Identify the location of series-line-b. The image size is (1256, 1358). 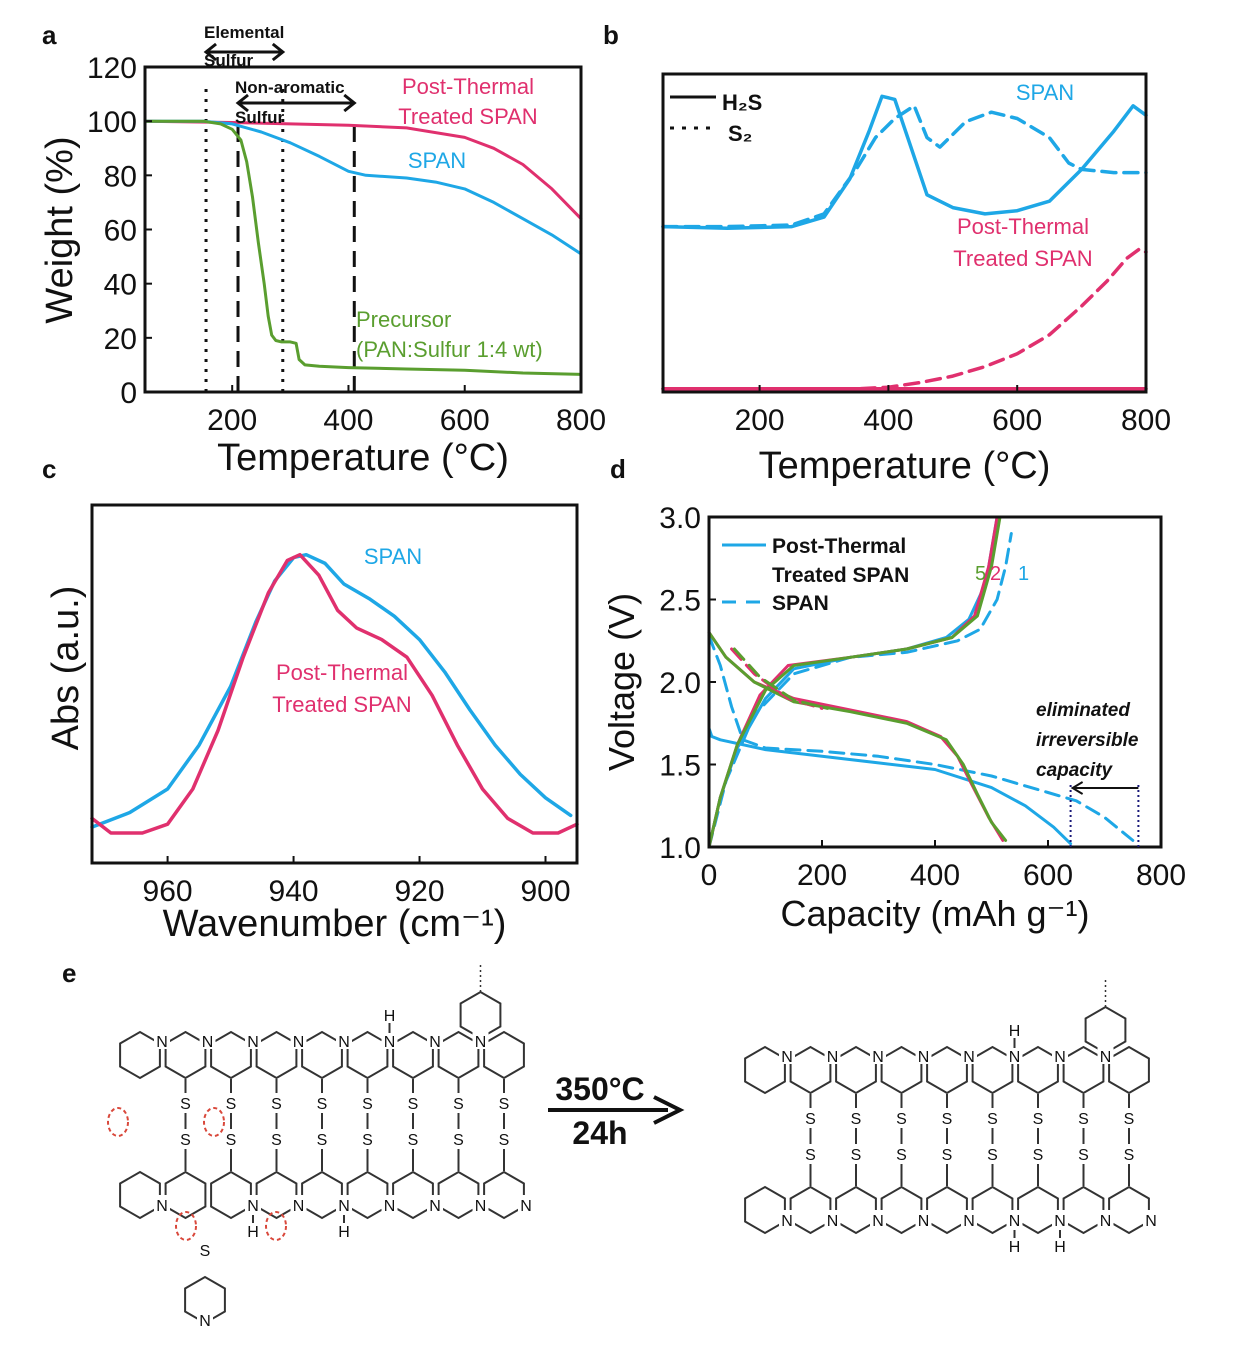
(904, 162).